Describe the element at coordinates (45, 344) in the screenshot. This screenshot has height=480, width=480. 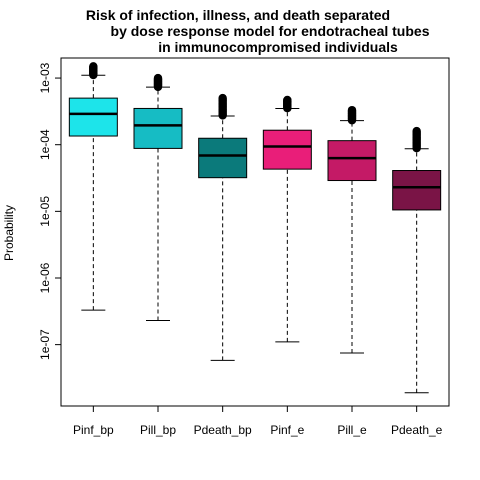
I see `y-tick-label: 1e-07` at that location.